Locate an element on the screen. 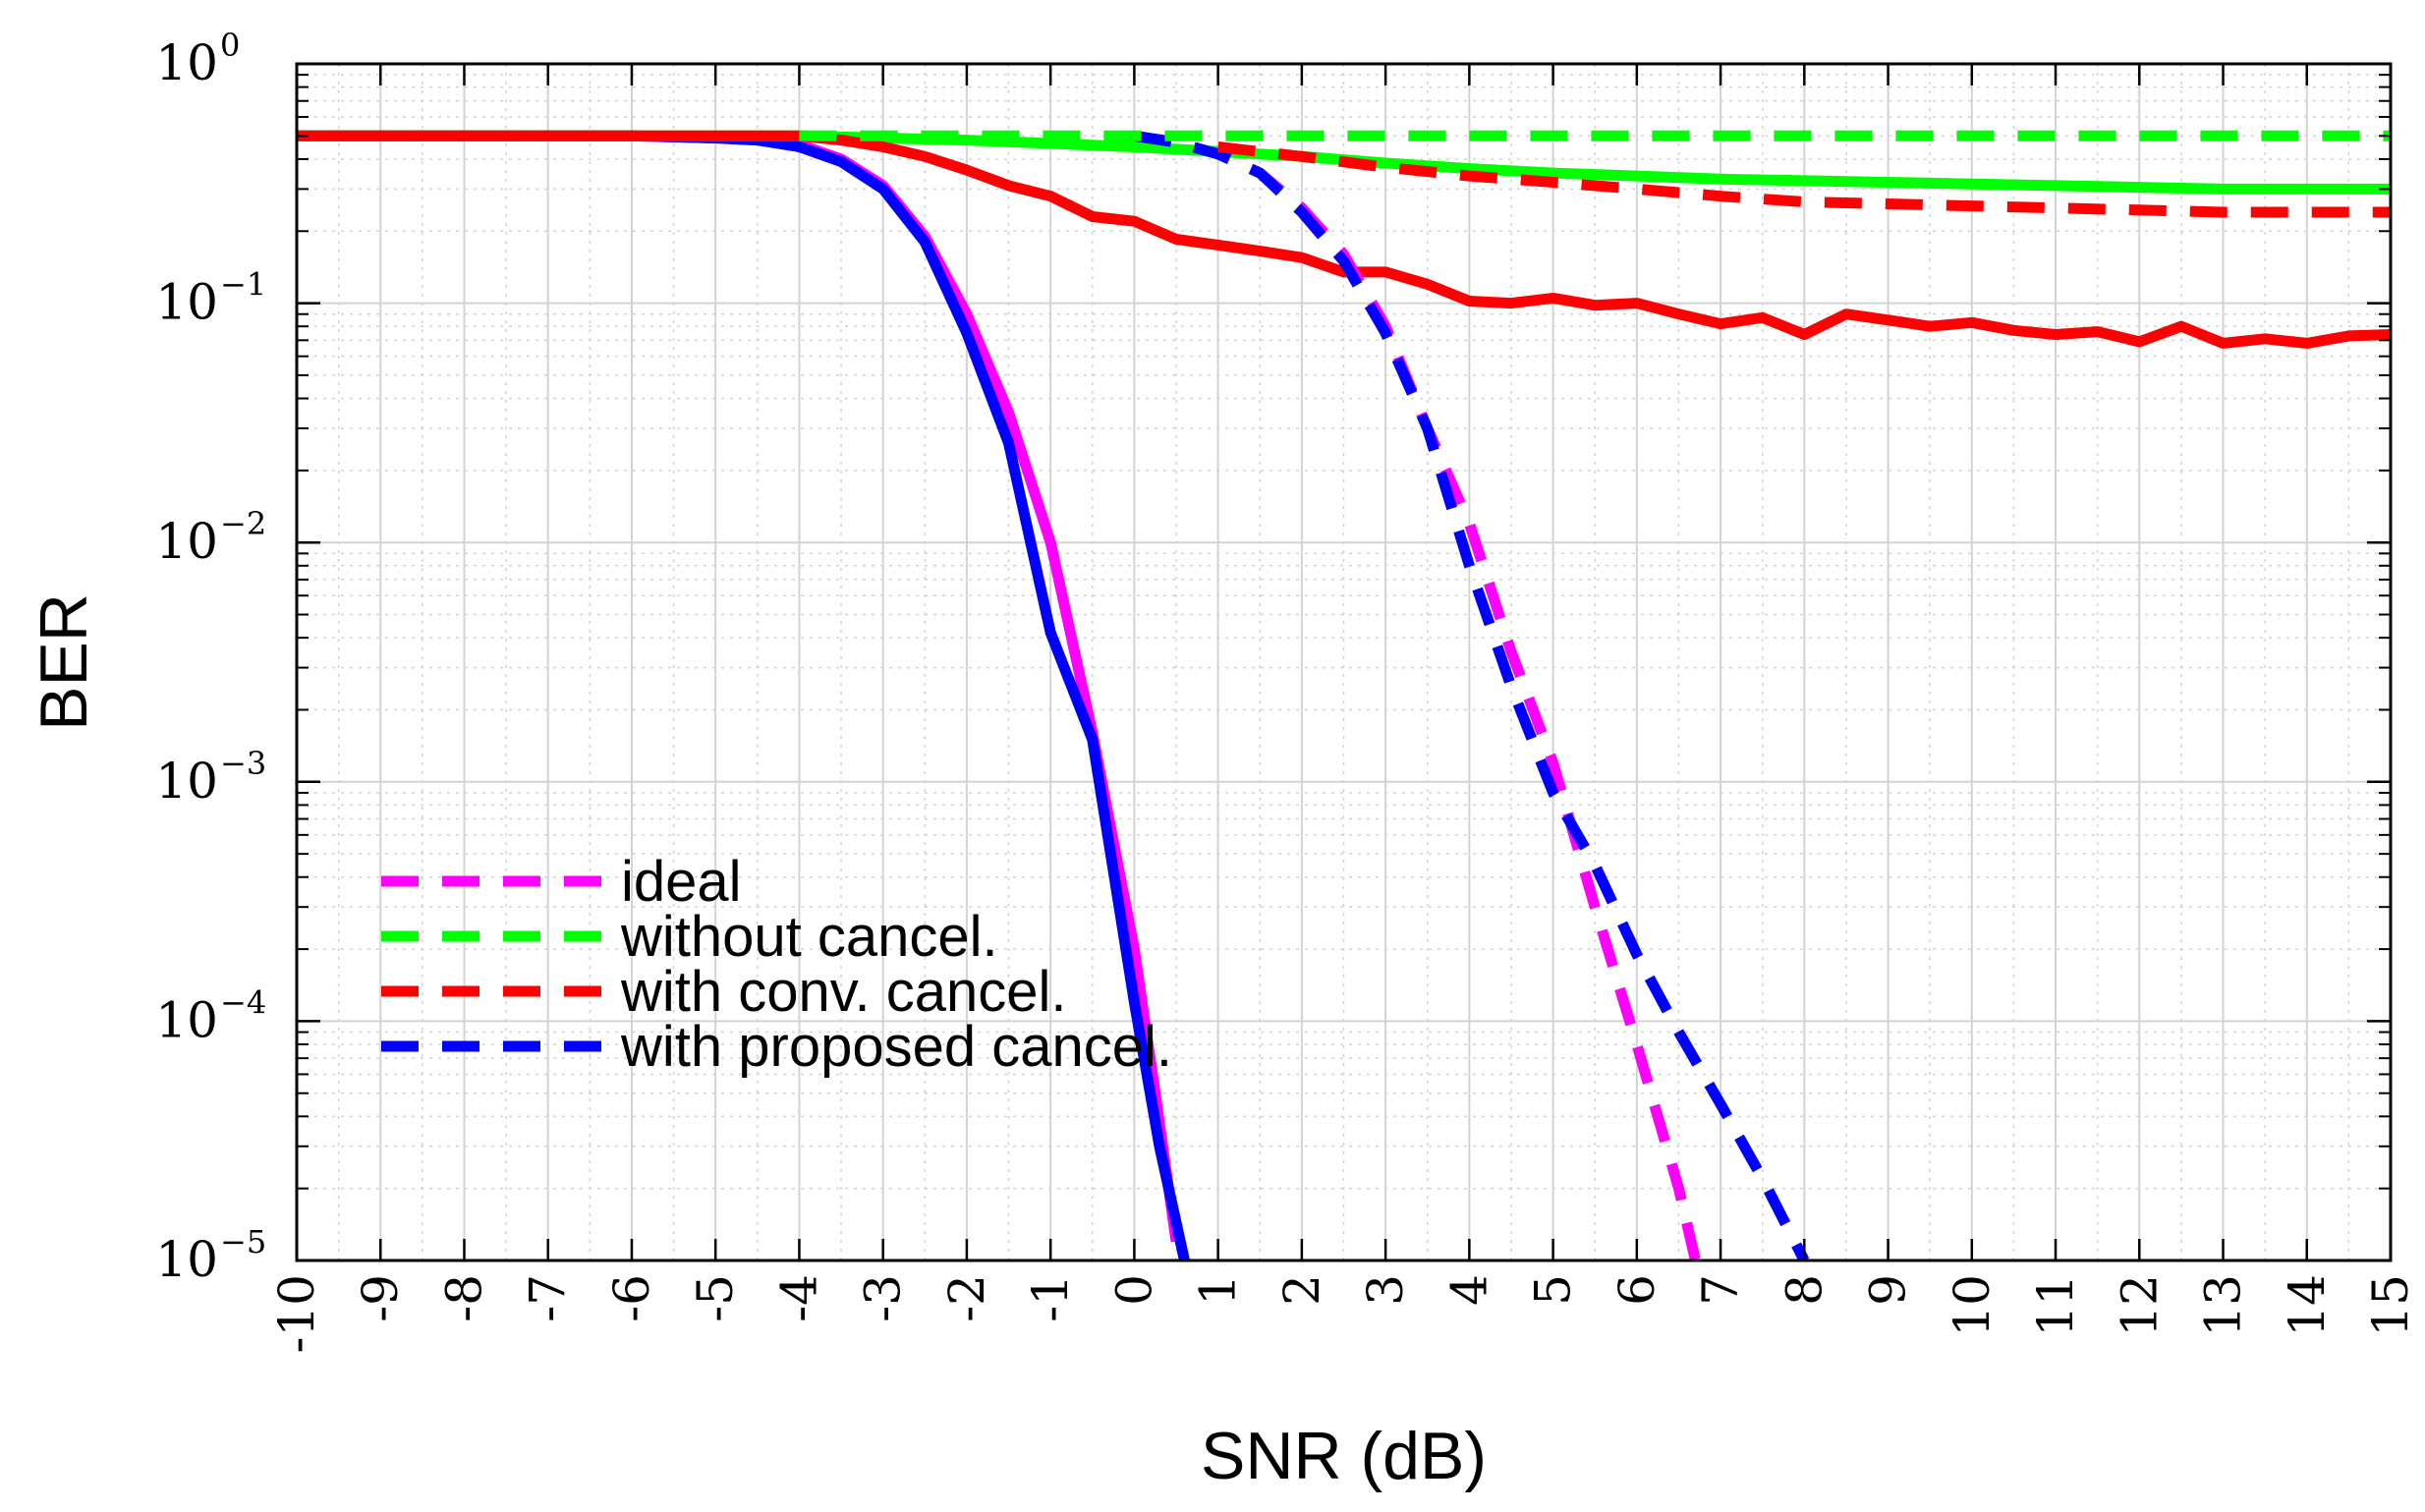 This screenshot has width=2425, height=1512. x-tick-label: -9 is located at coordinates (380, 1298).